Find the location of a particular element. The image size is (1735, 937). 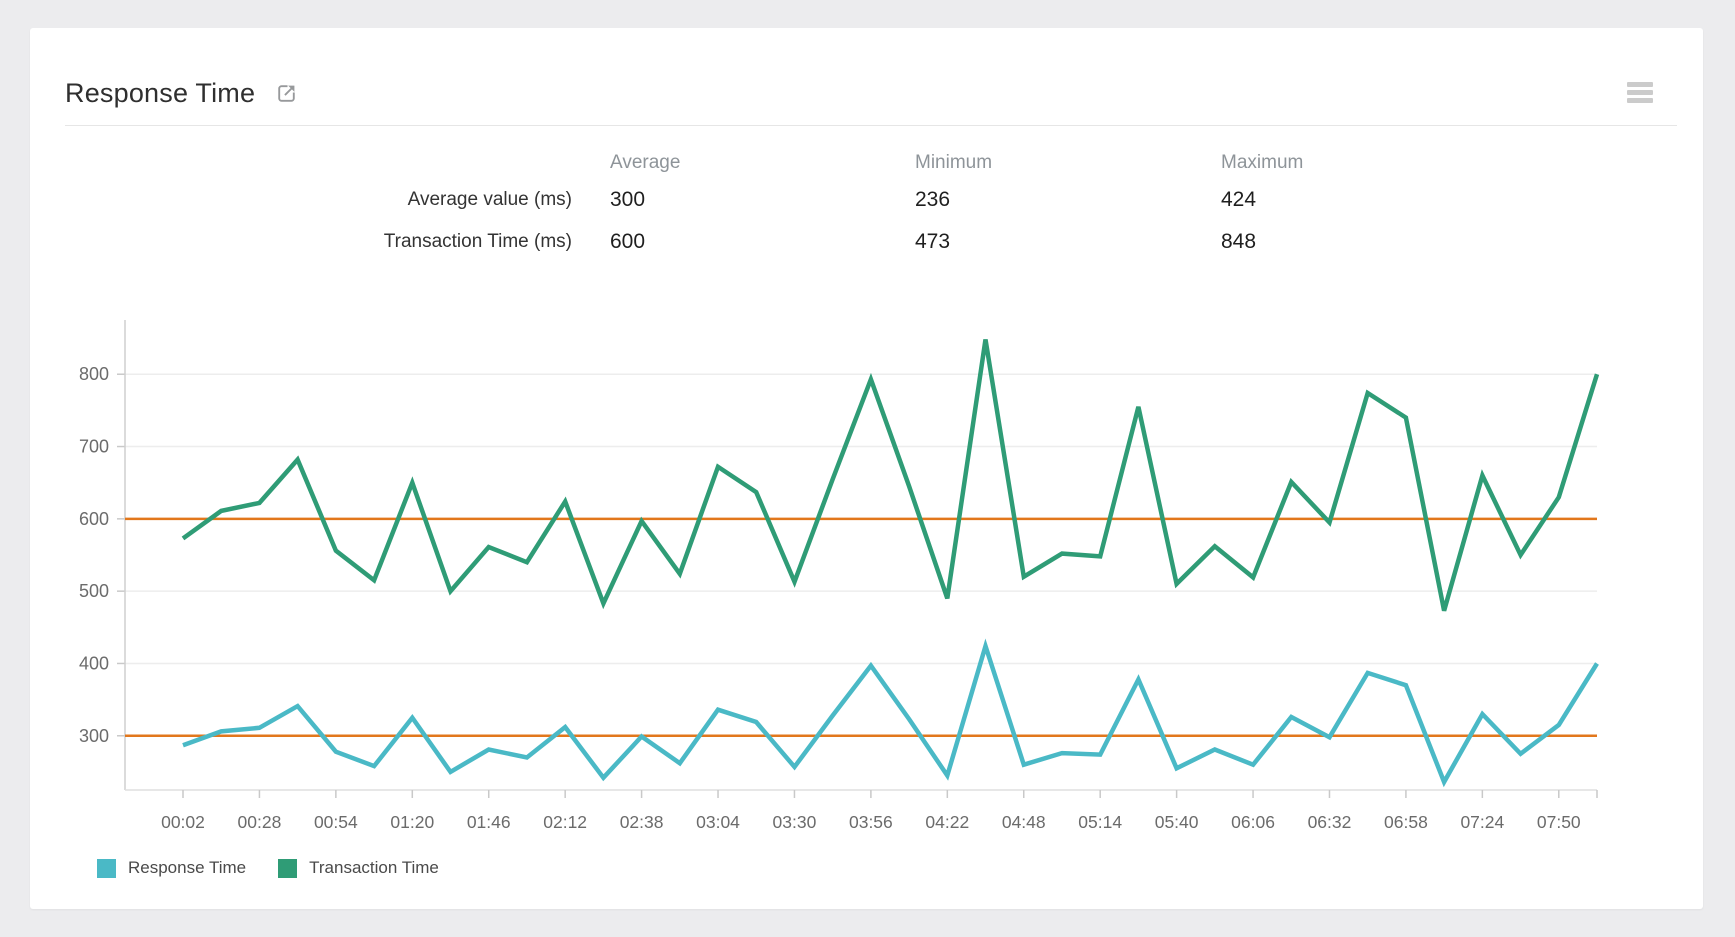

widget-menu-button is located at coordinates (1641, 93).